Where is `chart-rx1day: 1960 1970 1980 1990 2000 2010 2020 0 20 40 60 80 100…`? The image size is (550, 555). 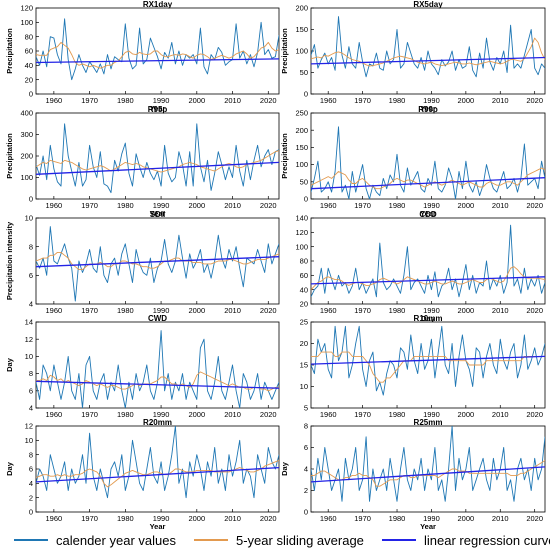 chart-rx1day: 1960 1970 1980 1990 2000 2010 2020 0 20 40 60 80 100… is located at coordinates (142, 56).